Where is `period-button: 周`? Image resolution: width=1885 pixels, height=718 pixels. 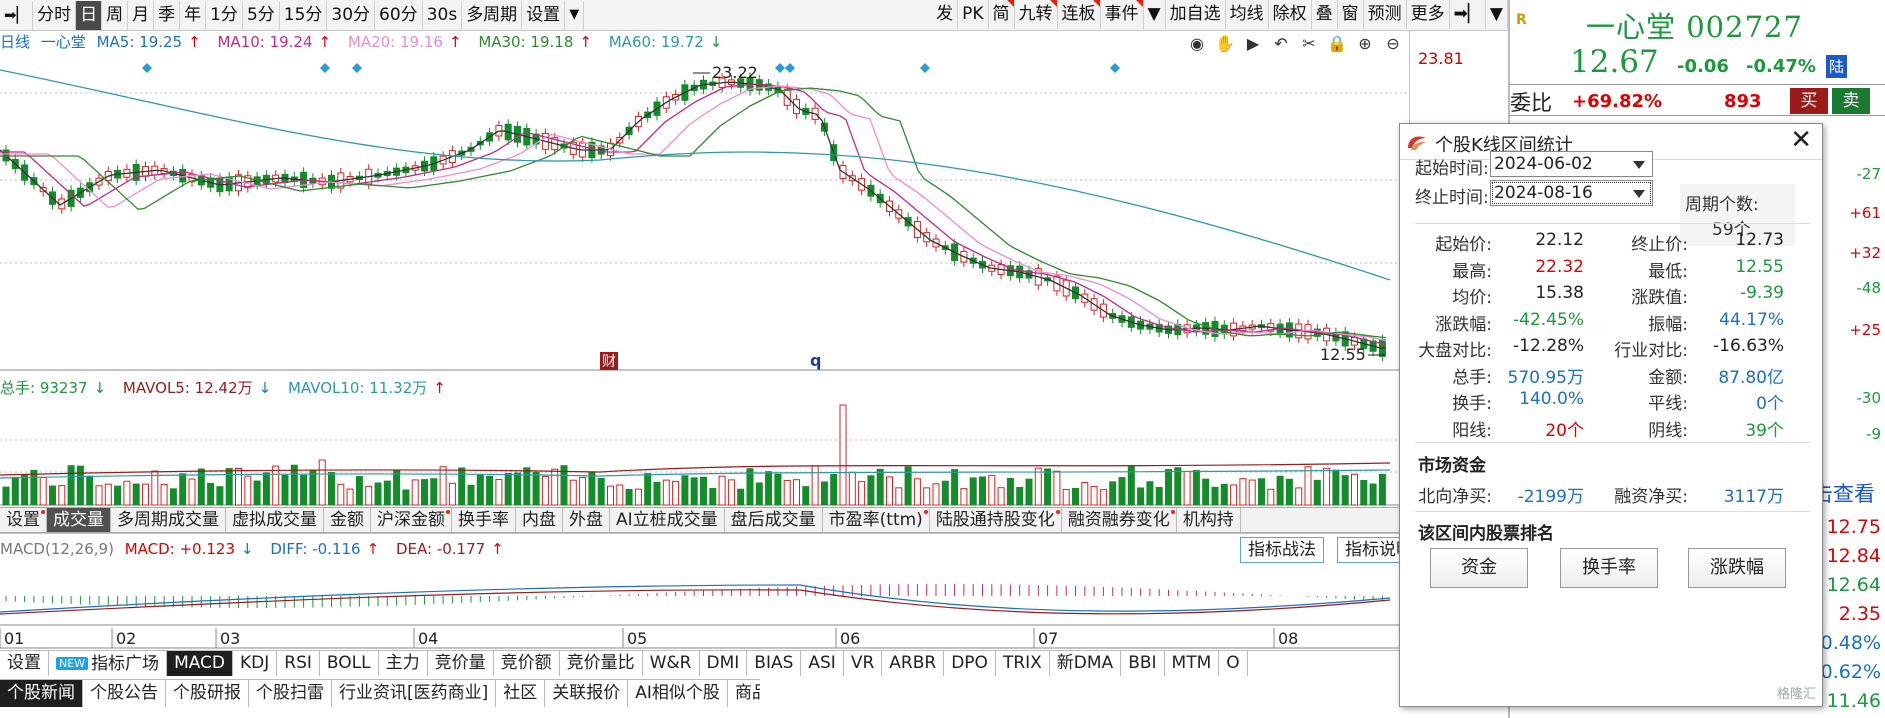
period-button: 周 is located at coordinates (115, 15).